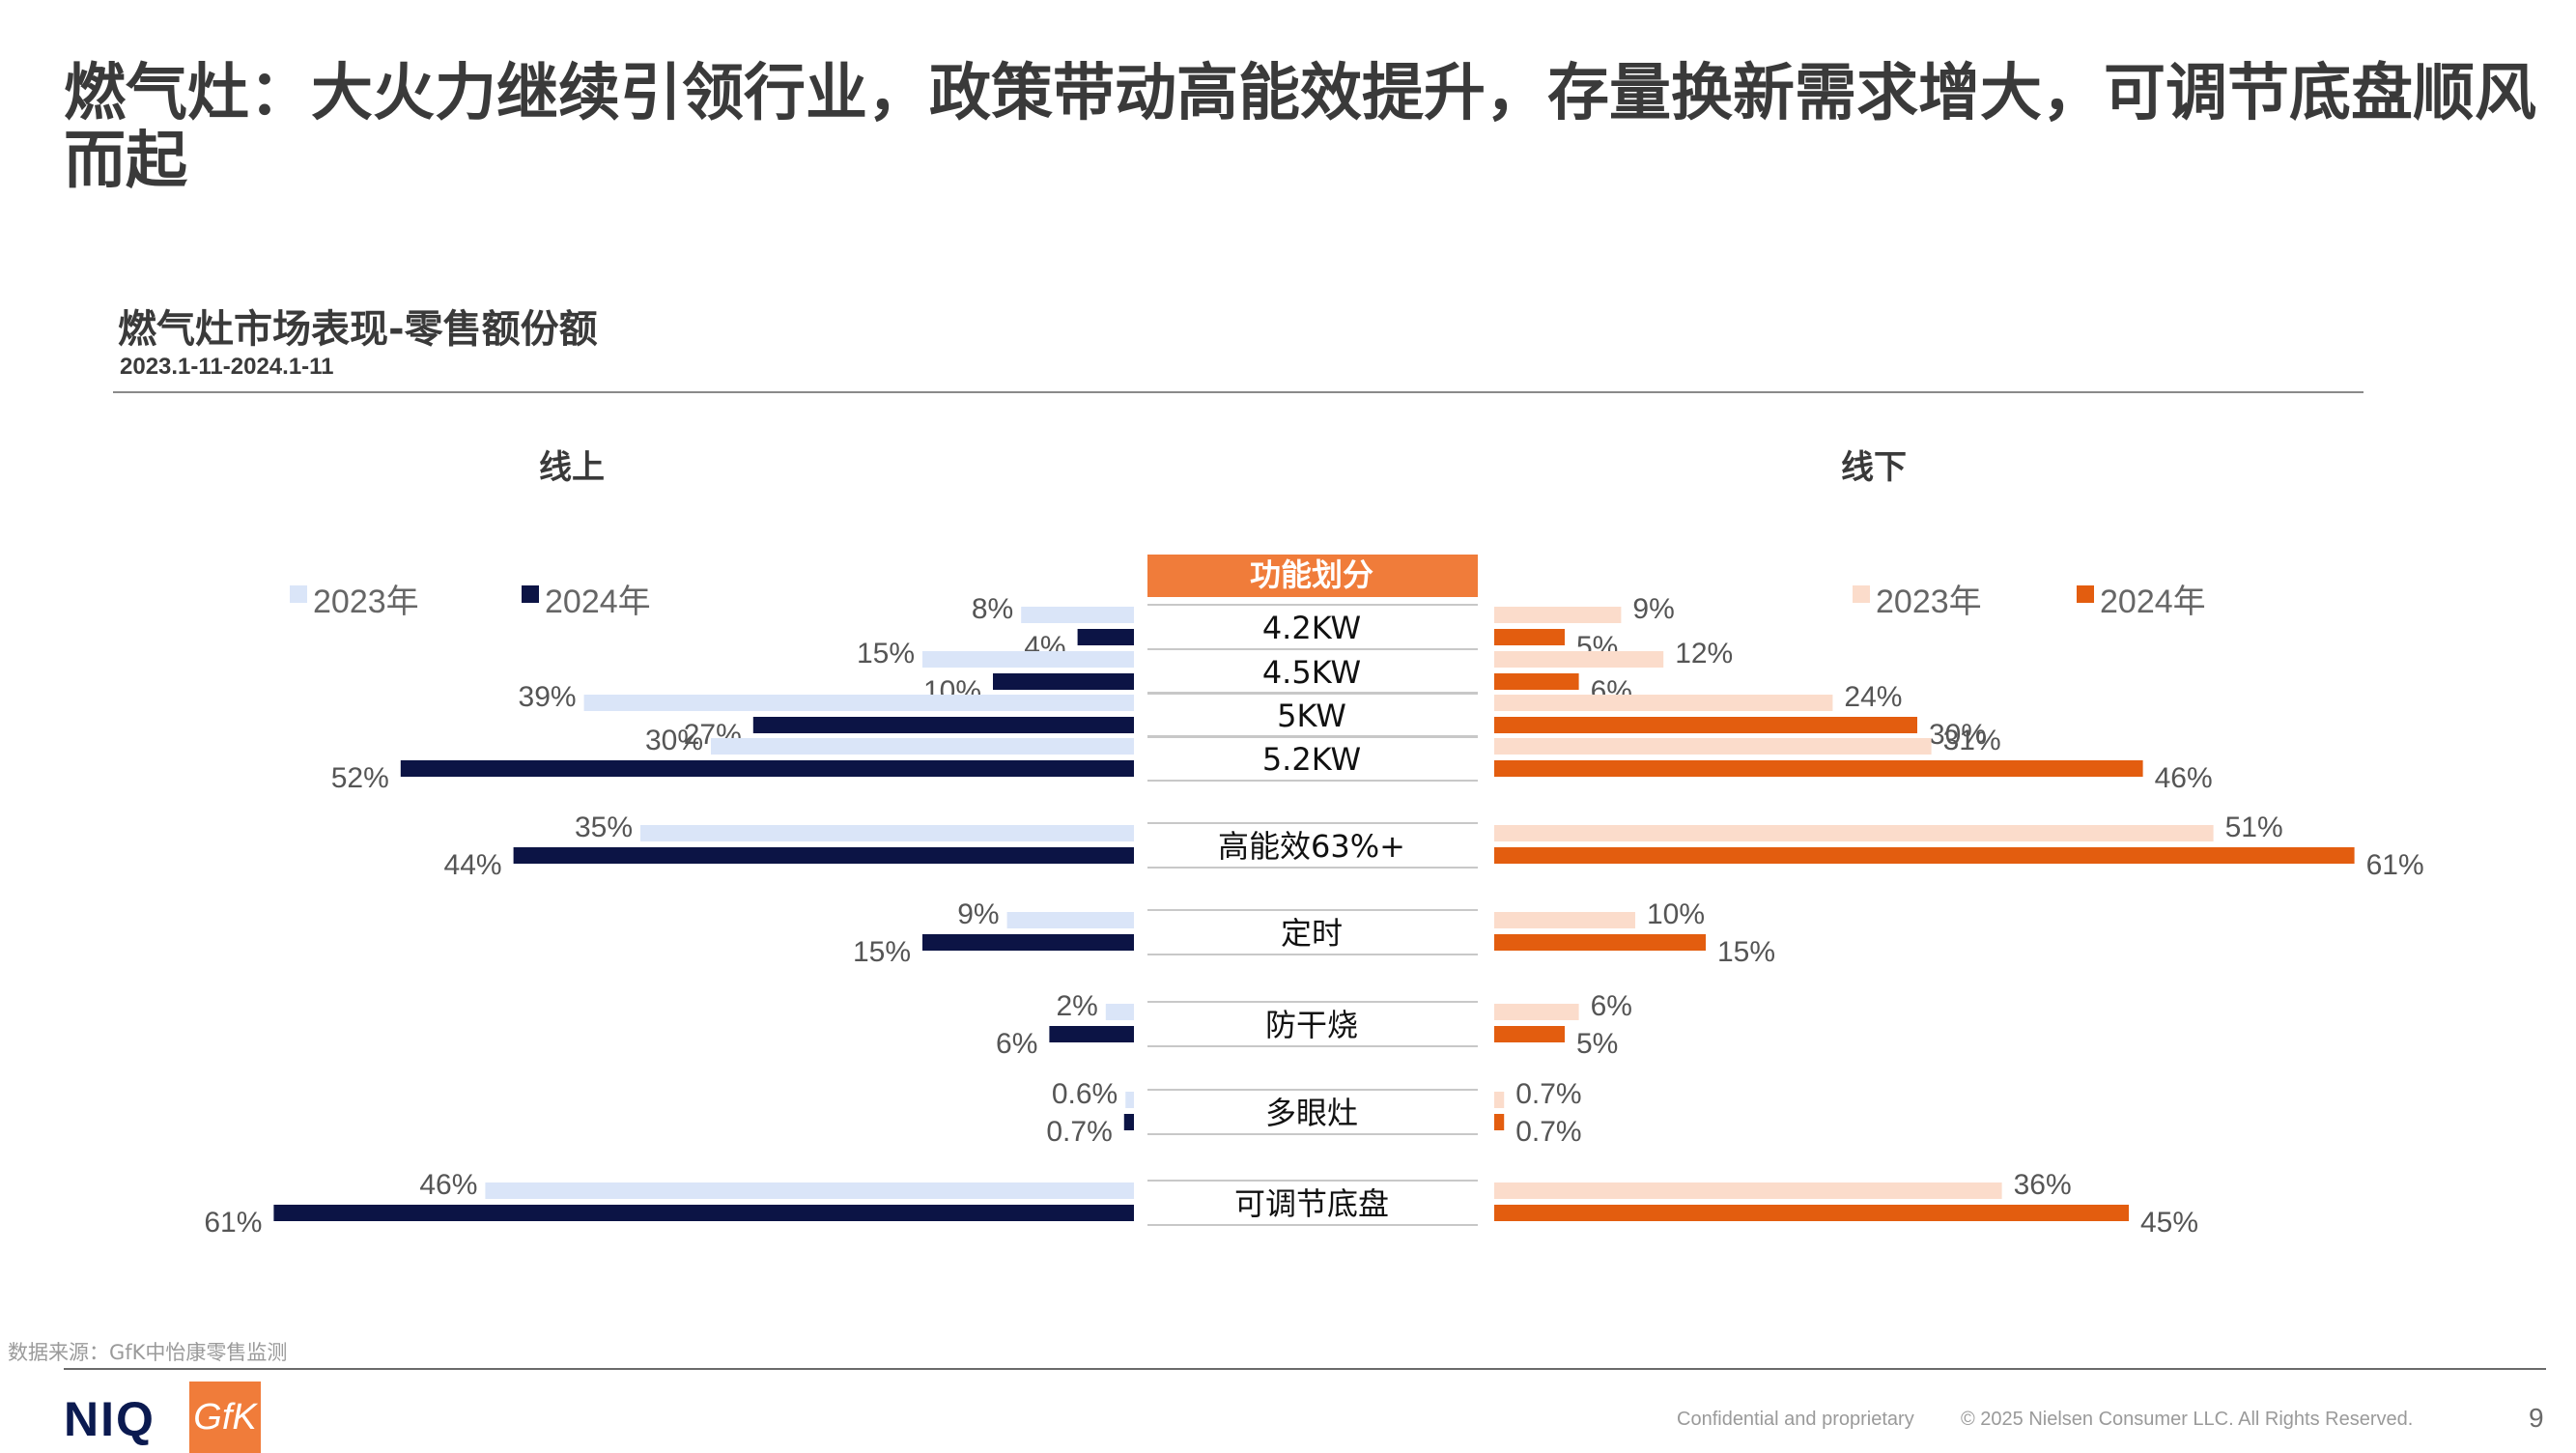 The image size is (2576, 1453). Describe the element at coordinates (1611, 1006) in the screenshot. I see `offline-2023-label: 6%` at that location.